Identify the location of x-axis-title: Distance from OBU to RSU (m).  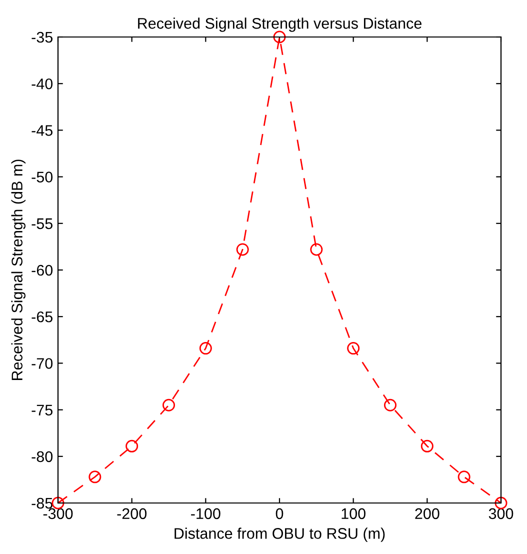
(279, 535).